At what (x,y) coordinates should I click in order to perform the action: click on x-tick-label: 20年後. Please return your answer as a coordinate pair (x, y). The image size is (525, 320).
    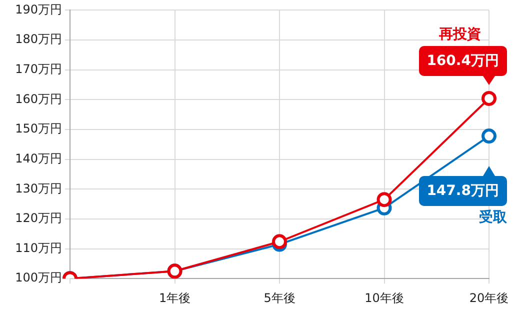
    Looking at the image, I should click on (489, 297).